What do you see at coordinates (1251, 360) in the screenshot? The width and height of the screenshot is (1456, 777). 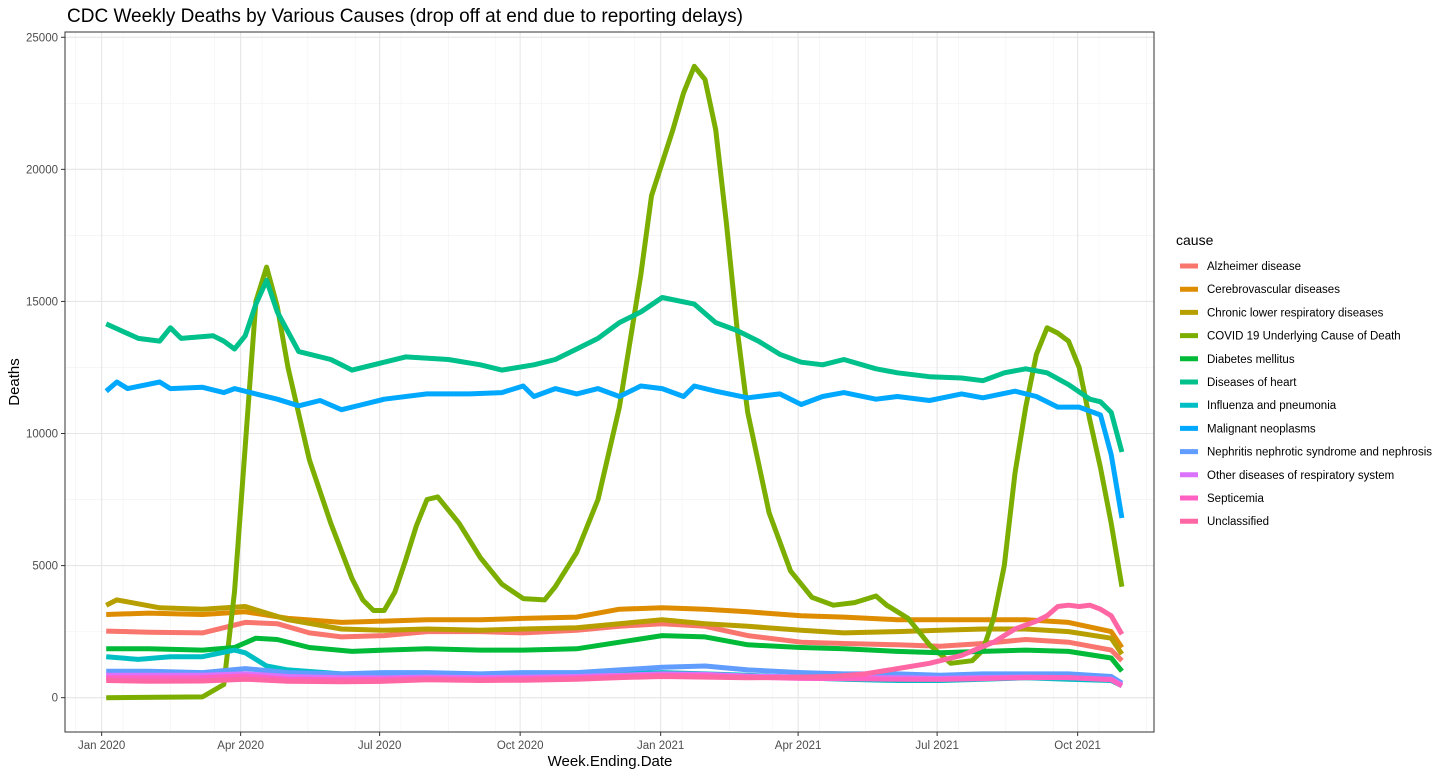 I see `legend-label: Diabetes mellitus` at bounding box center [1251, 360].